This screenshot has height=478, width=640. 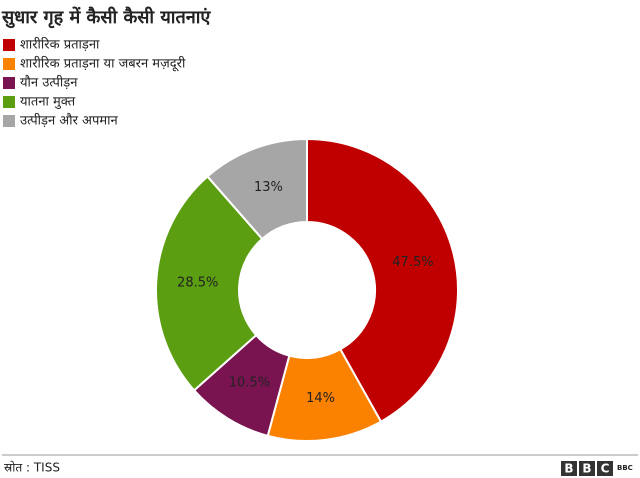 I want to click on data-label: 28.5%, so click(x=197, y=283).